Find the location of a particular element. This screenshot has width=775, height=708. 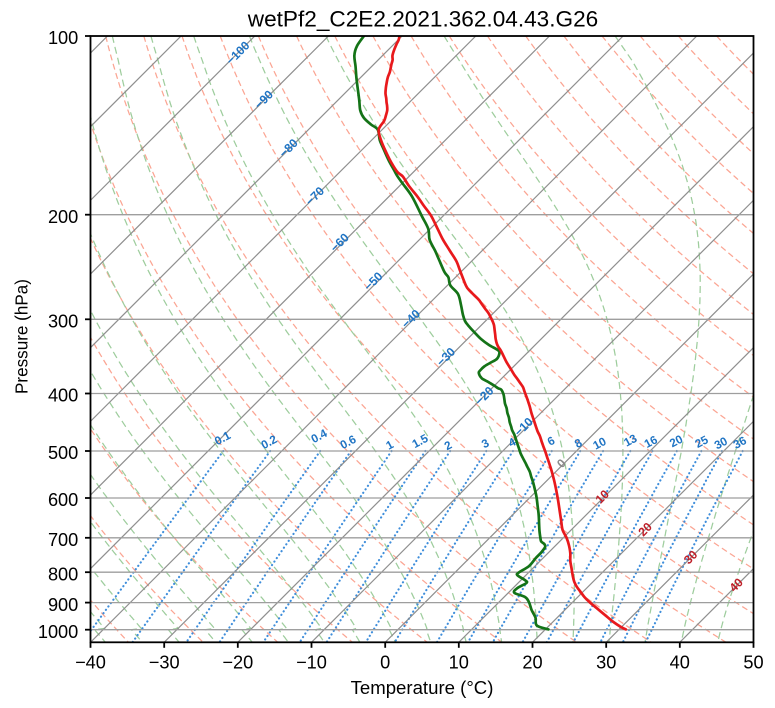

svg-text: −10 is located at coordinates (311, 663).